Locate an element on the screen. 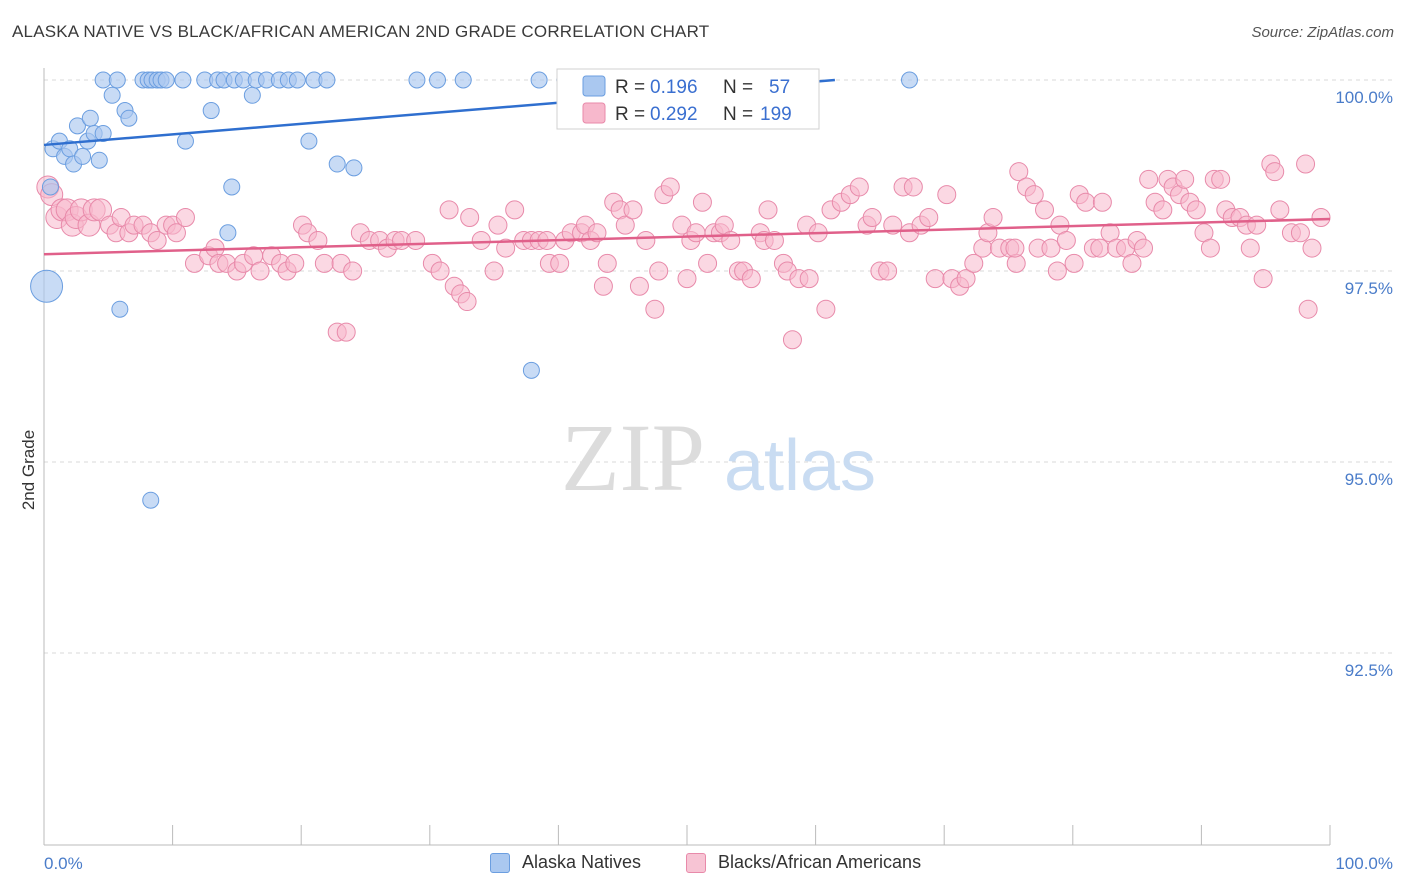  legend-item-black: Blacks/African Americans is located at coordinates (803, 862).